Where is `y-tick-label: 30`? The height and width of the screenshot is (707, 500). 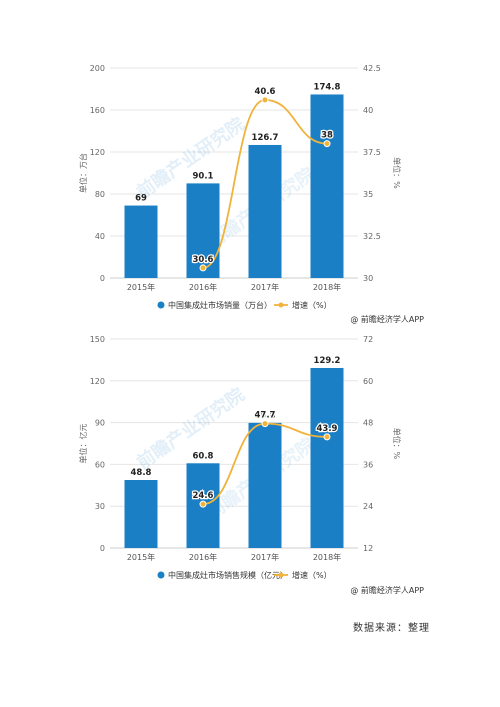 y-tick-label: 30 is located at coordinates (100, 506).